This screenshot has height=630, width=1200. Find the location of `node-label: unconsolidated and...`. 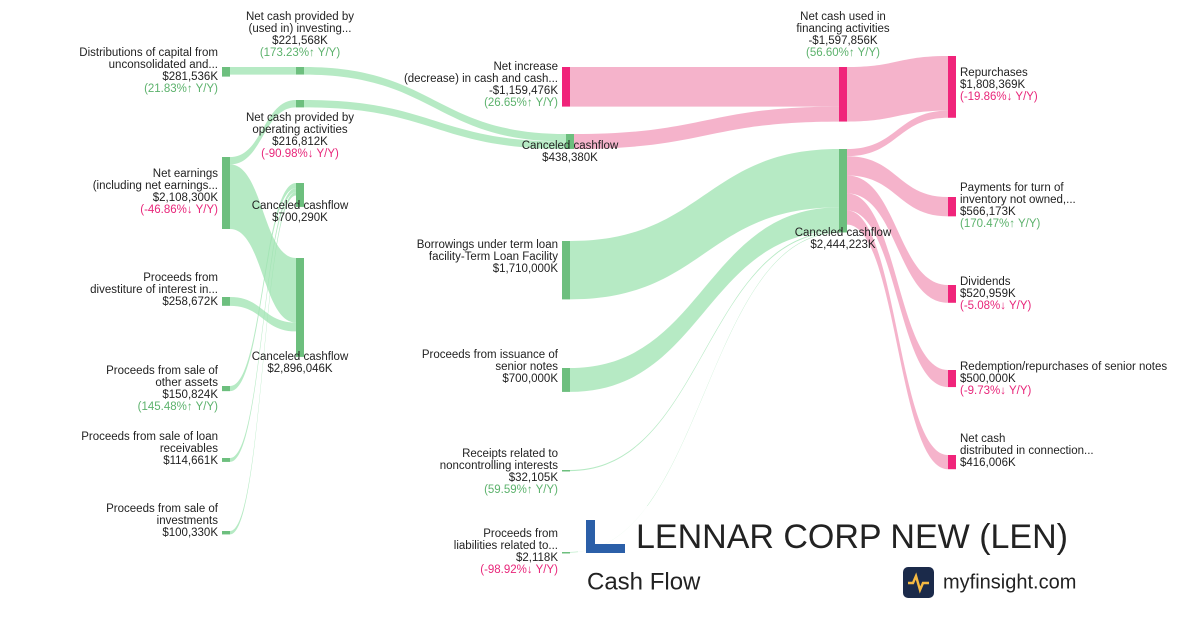

node-label: unconsolidated and... is located at coordinates (163, 65).